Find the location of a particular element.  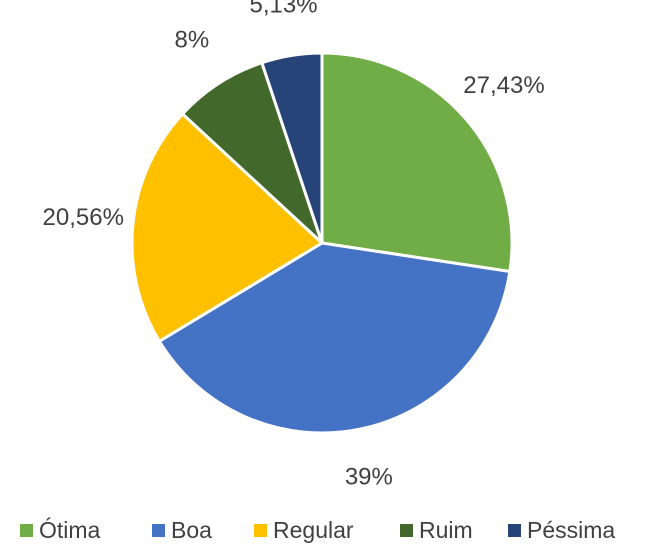

data-label: 20,56% is located at coordinates (83, 217).